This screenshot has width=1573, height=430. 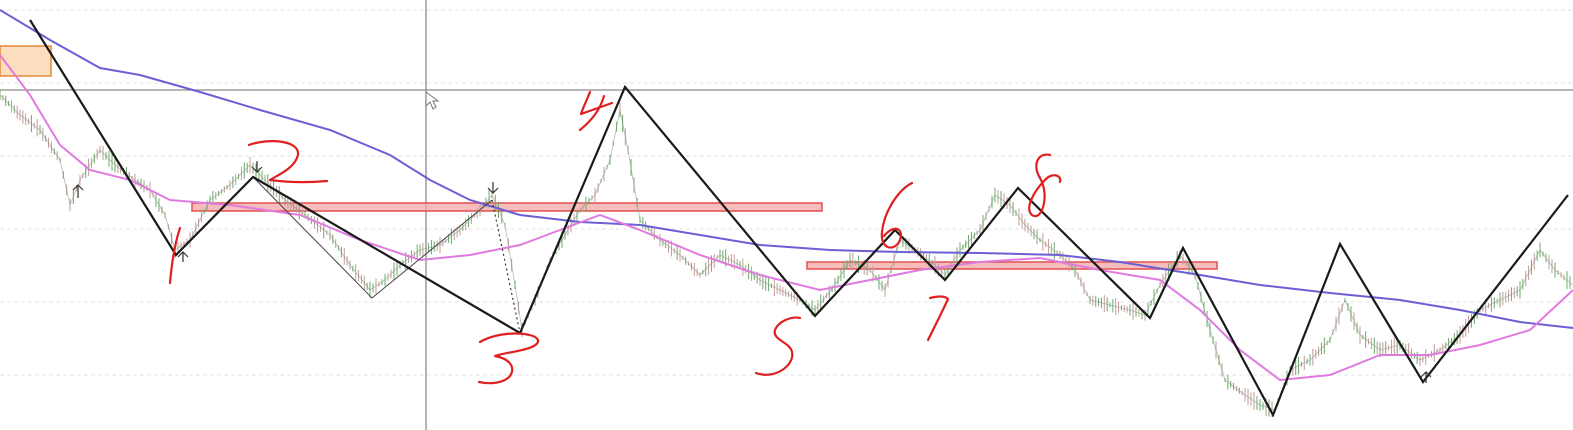 I want to click on order-block, so click(x=26, y=61).